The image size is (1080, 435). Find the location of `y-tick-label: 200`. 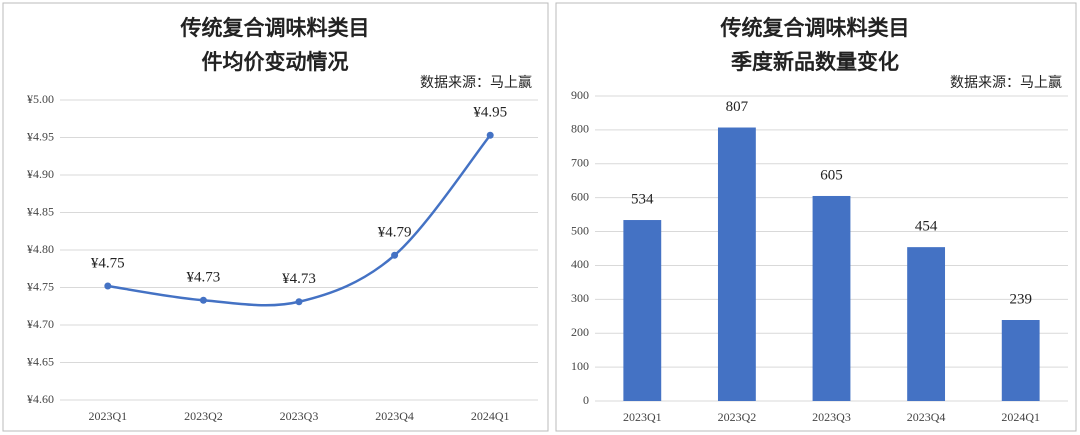

y-tick-label: 200 is located at coordinates (580, 332).